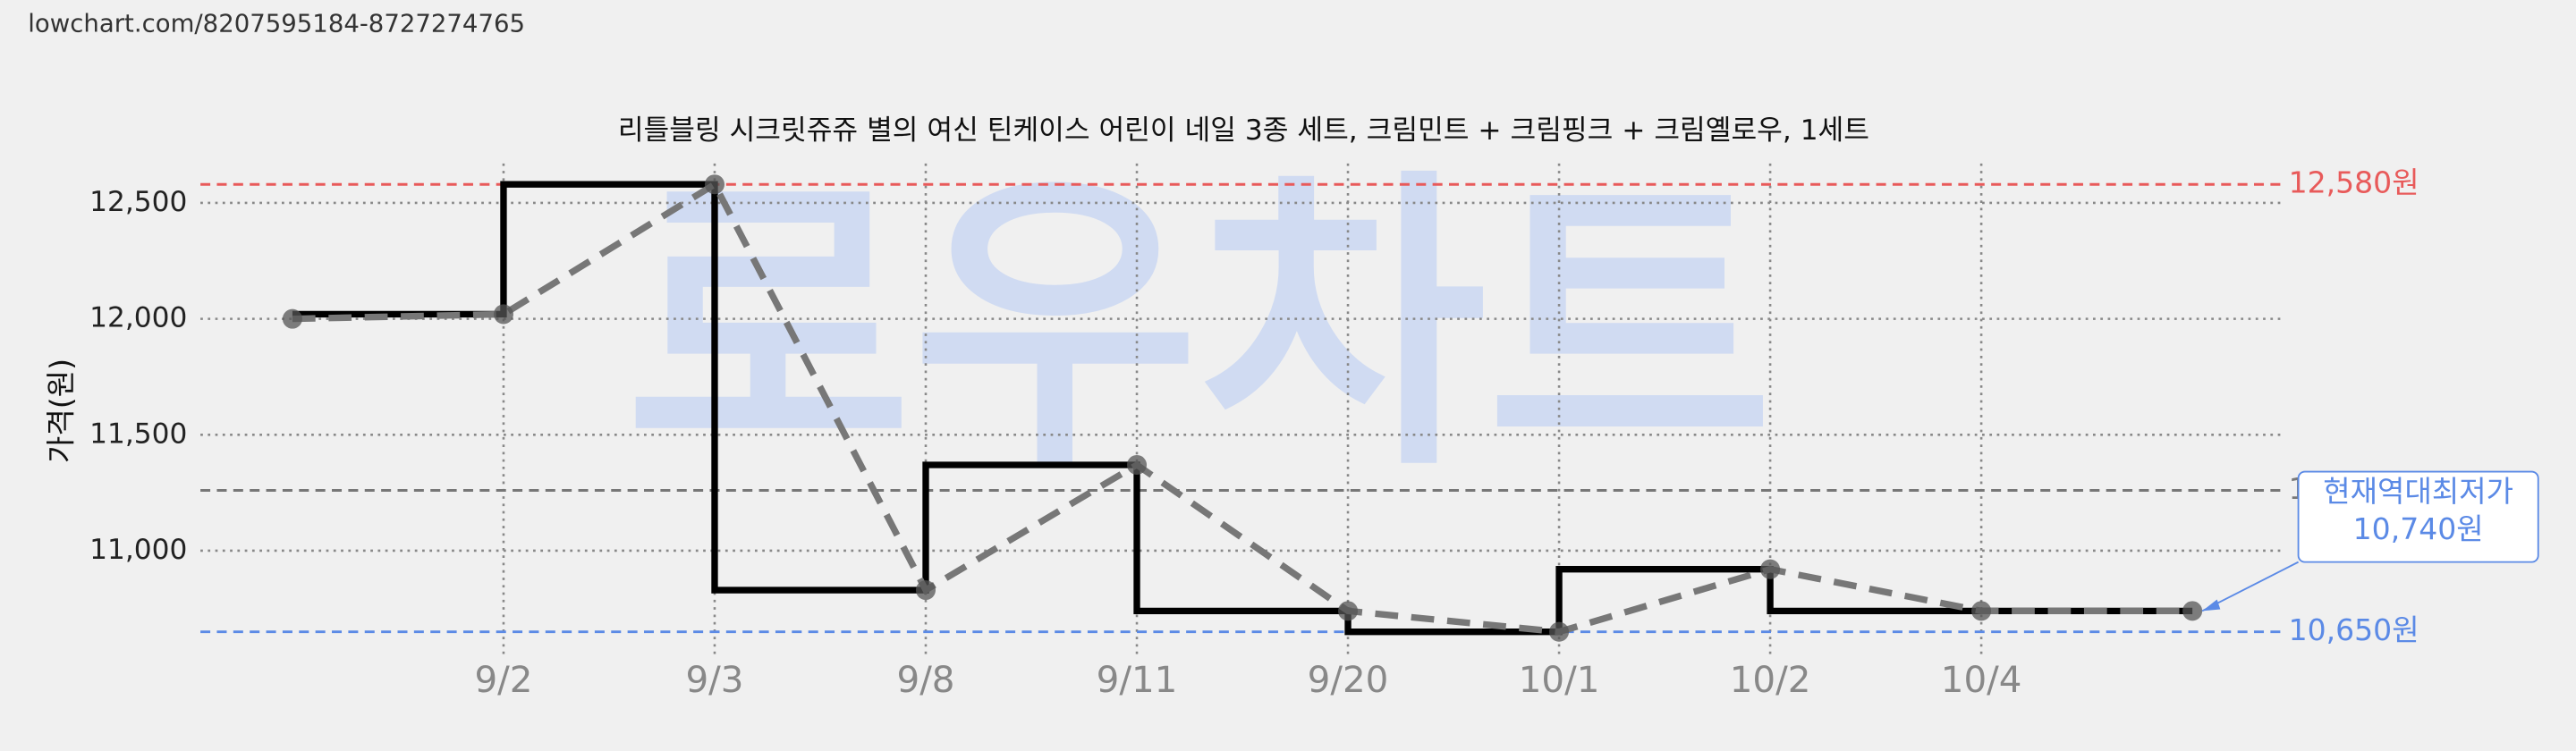  I want to click on y-tick-label: 12,000, so click(138, 318).